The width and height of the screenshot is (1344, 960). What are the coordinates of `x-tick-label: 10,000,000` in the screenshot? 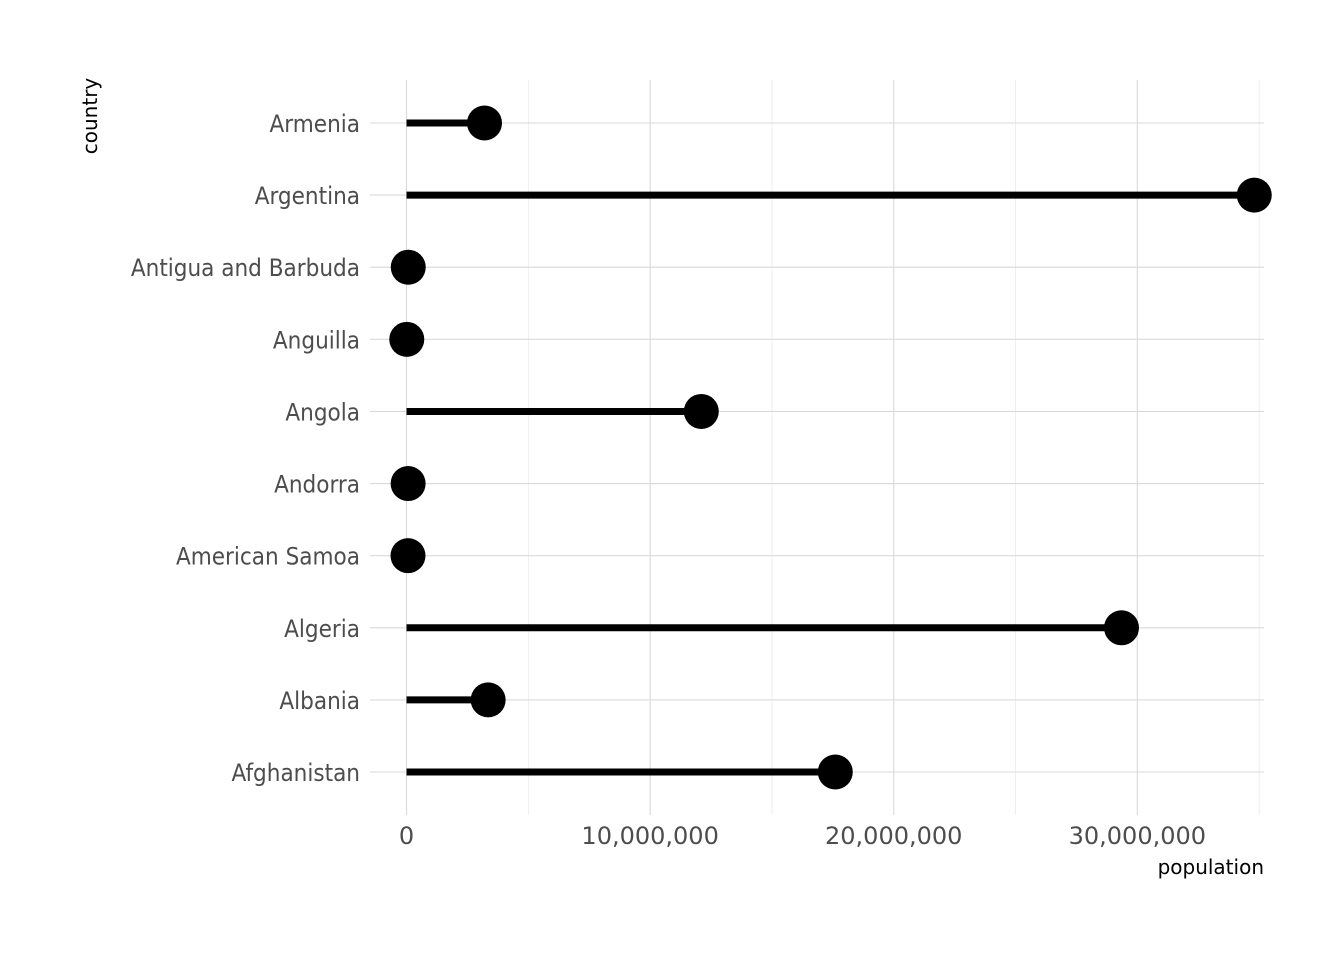 It's located at (649, 836).